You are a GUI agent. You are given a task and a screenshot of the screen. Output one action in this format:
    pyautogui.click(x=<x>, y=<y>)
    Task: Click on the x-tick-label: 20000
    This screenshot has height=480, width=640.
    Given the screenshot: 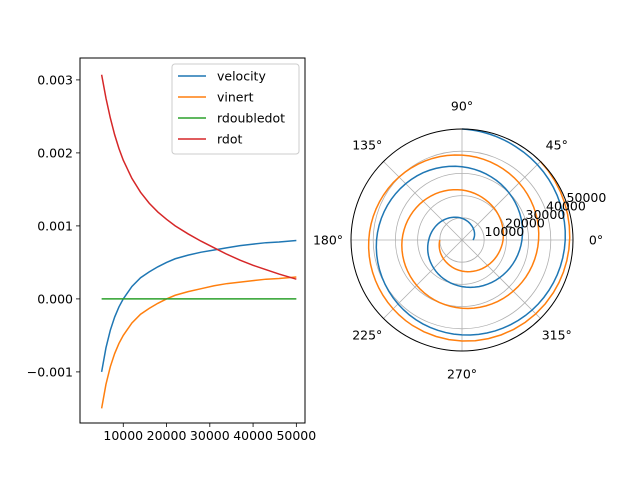 What is the action you would take?
    pyautogui.click(x=167, y=435)
    